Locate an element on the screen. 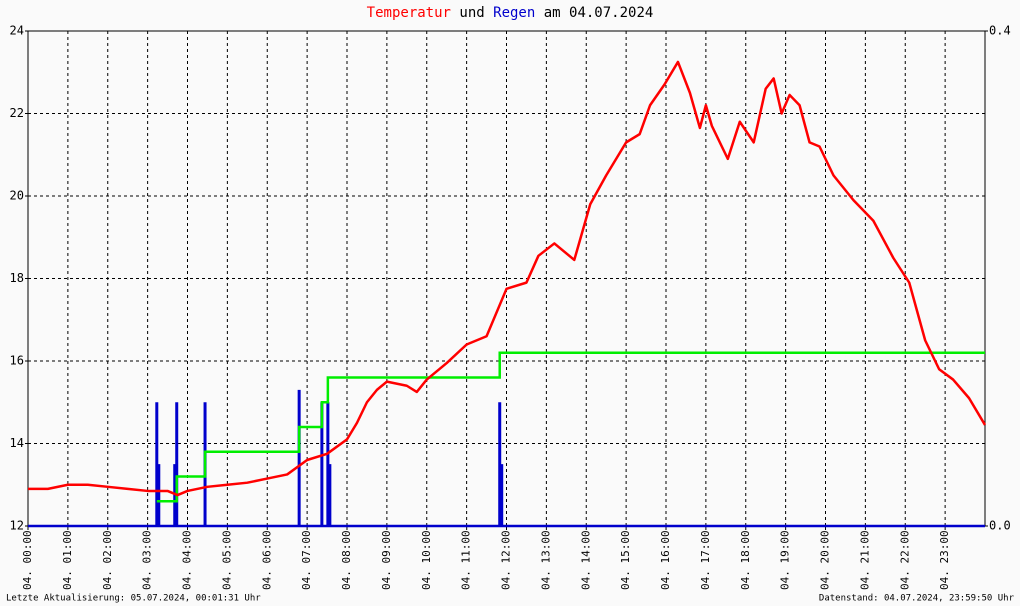 This screenshot has height=606, width=1020. y2-tick-label: 0.4 is located at coordinates (1000, 31).